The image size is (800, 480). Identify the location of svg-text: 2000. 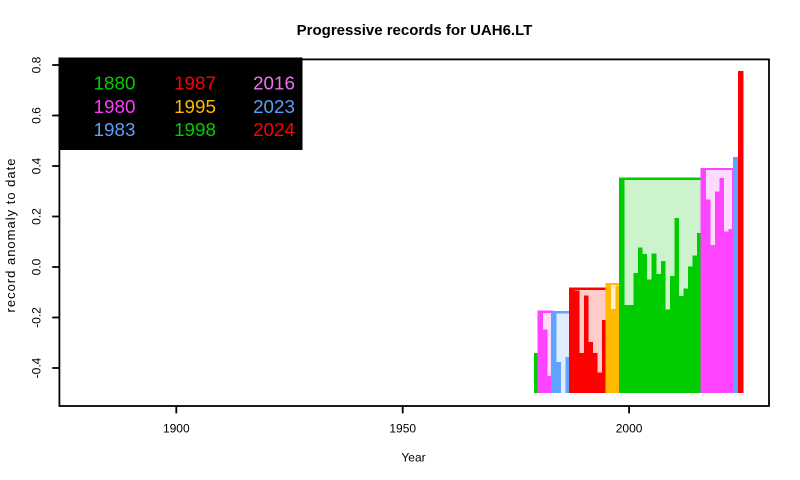
(629, 429).